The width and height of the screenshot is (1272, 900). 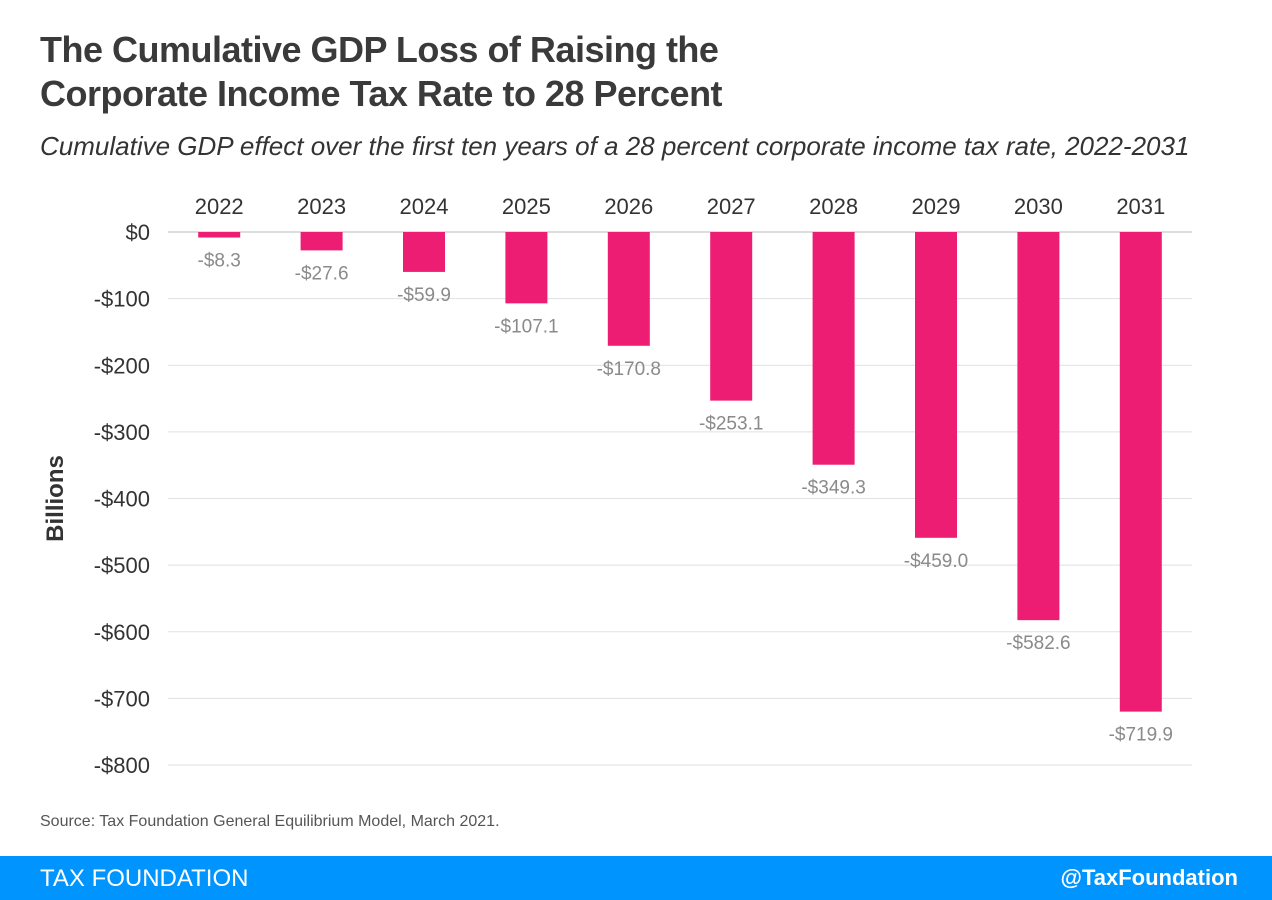 I want to click on x-tick-label: 2026, so click(x=628, y=206).